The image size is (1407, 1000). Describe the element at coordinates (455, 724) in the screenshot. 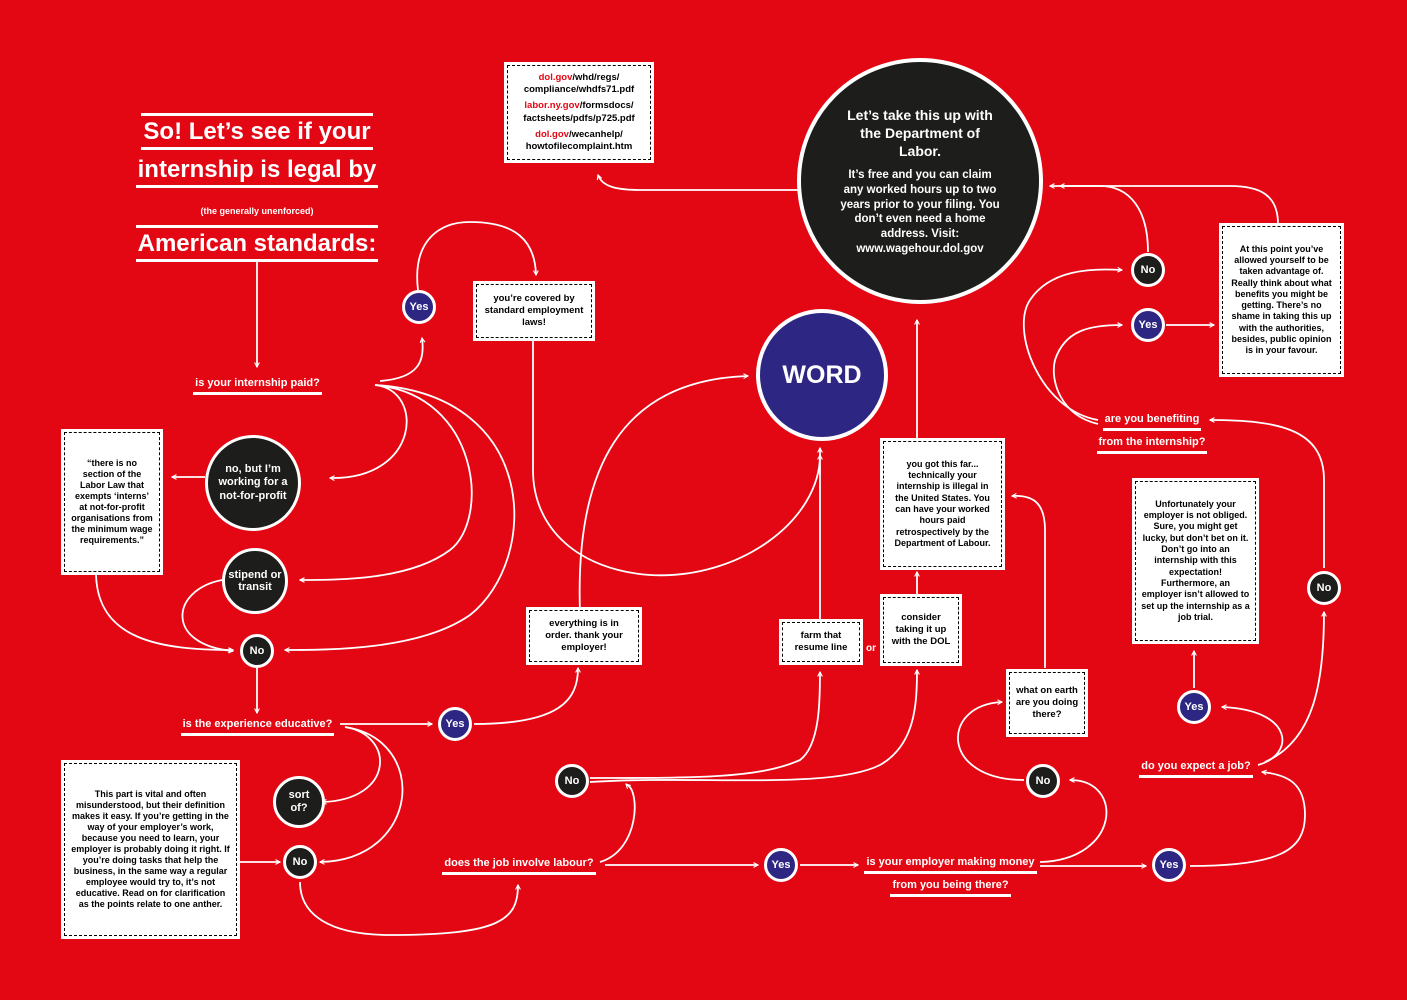

I see `answer-educative-yes: Yes` at that location.